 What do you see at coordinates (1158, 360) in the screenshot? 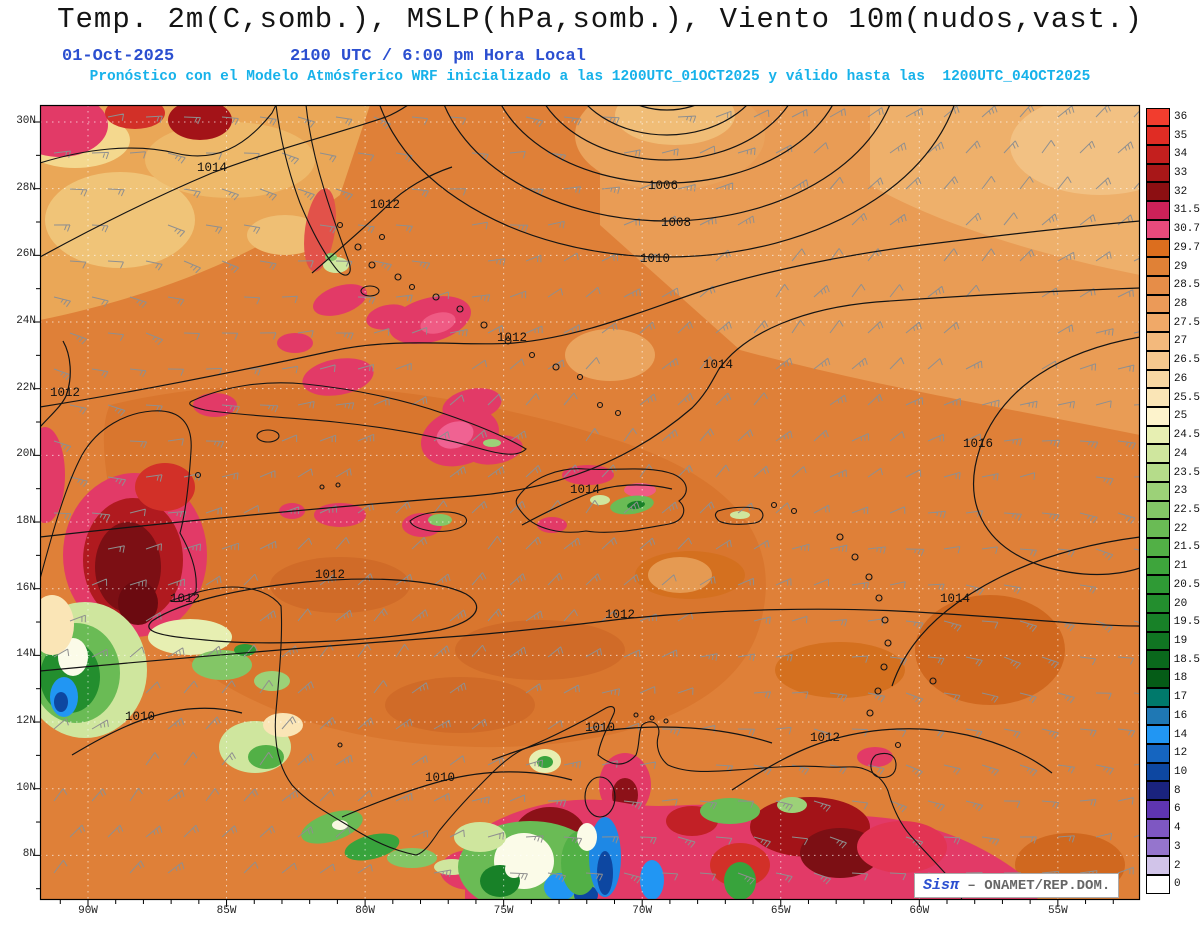
I see `colorbar-swatch-26.5` at bounding box center [1158, 360].